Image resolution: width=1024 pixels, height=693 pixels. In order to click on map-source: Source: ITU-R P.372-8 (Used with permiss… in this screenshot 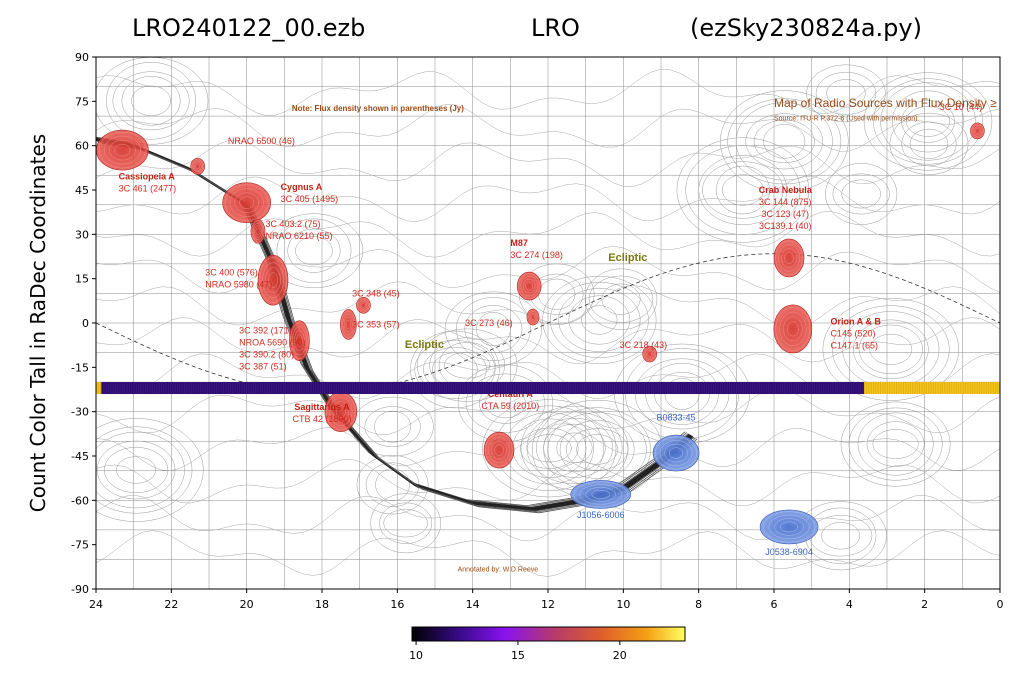, I will do `click(845, 119)`.